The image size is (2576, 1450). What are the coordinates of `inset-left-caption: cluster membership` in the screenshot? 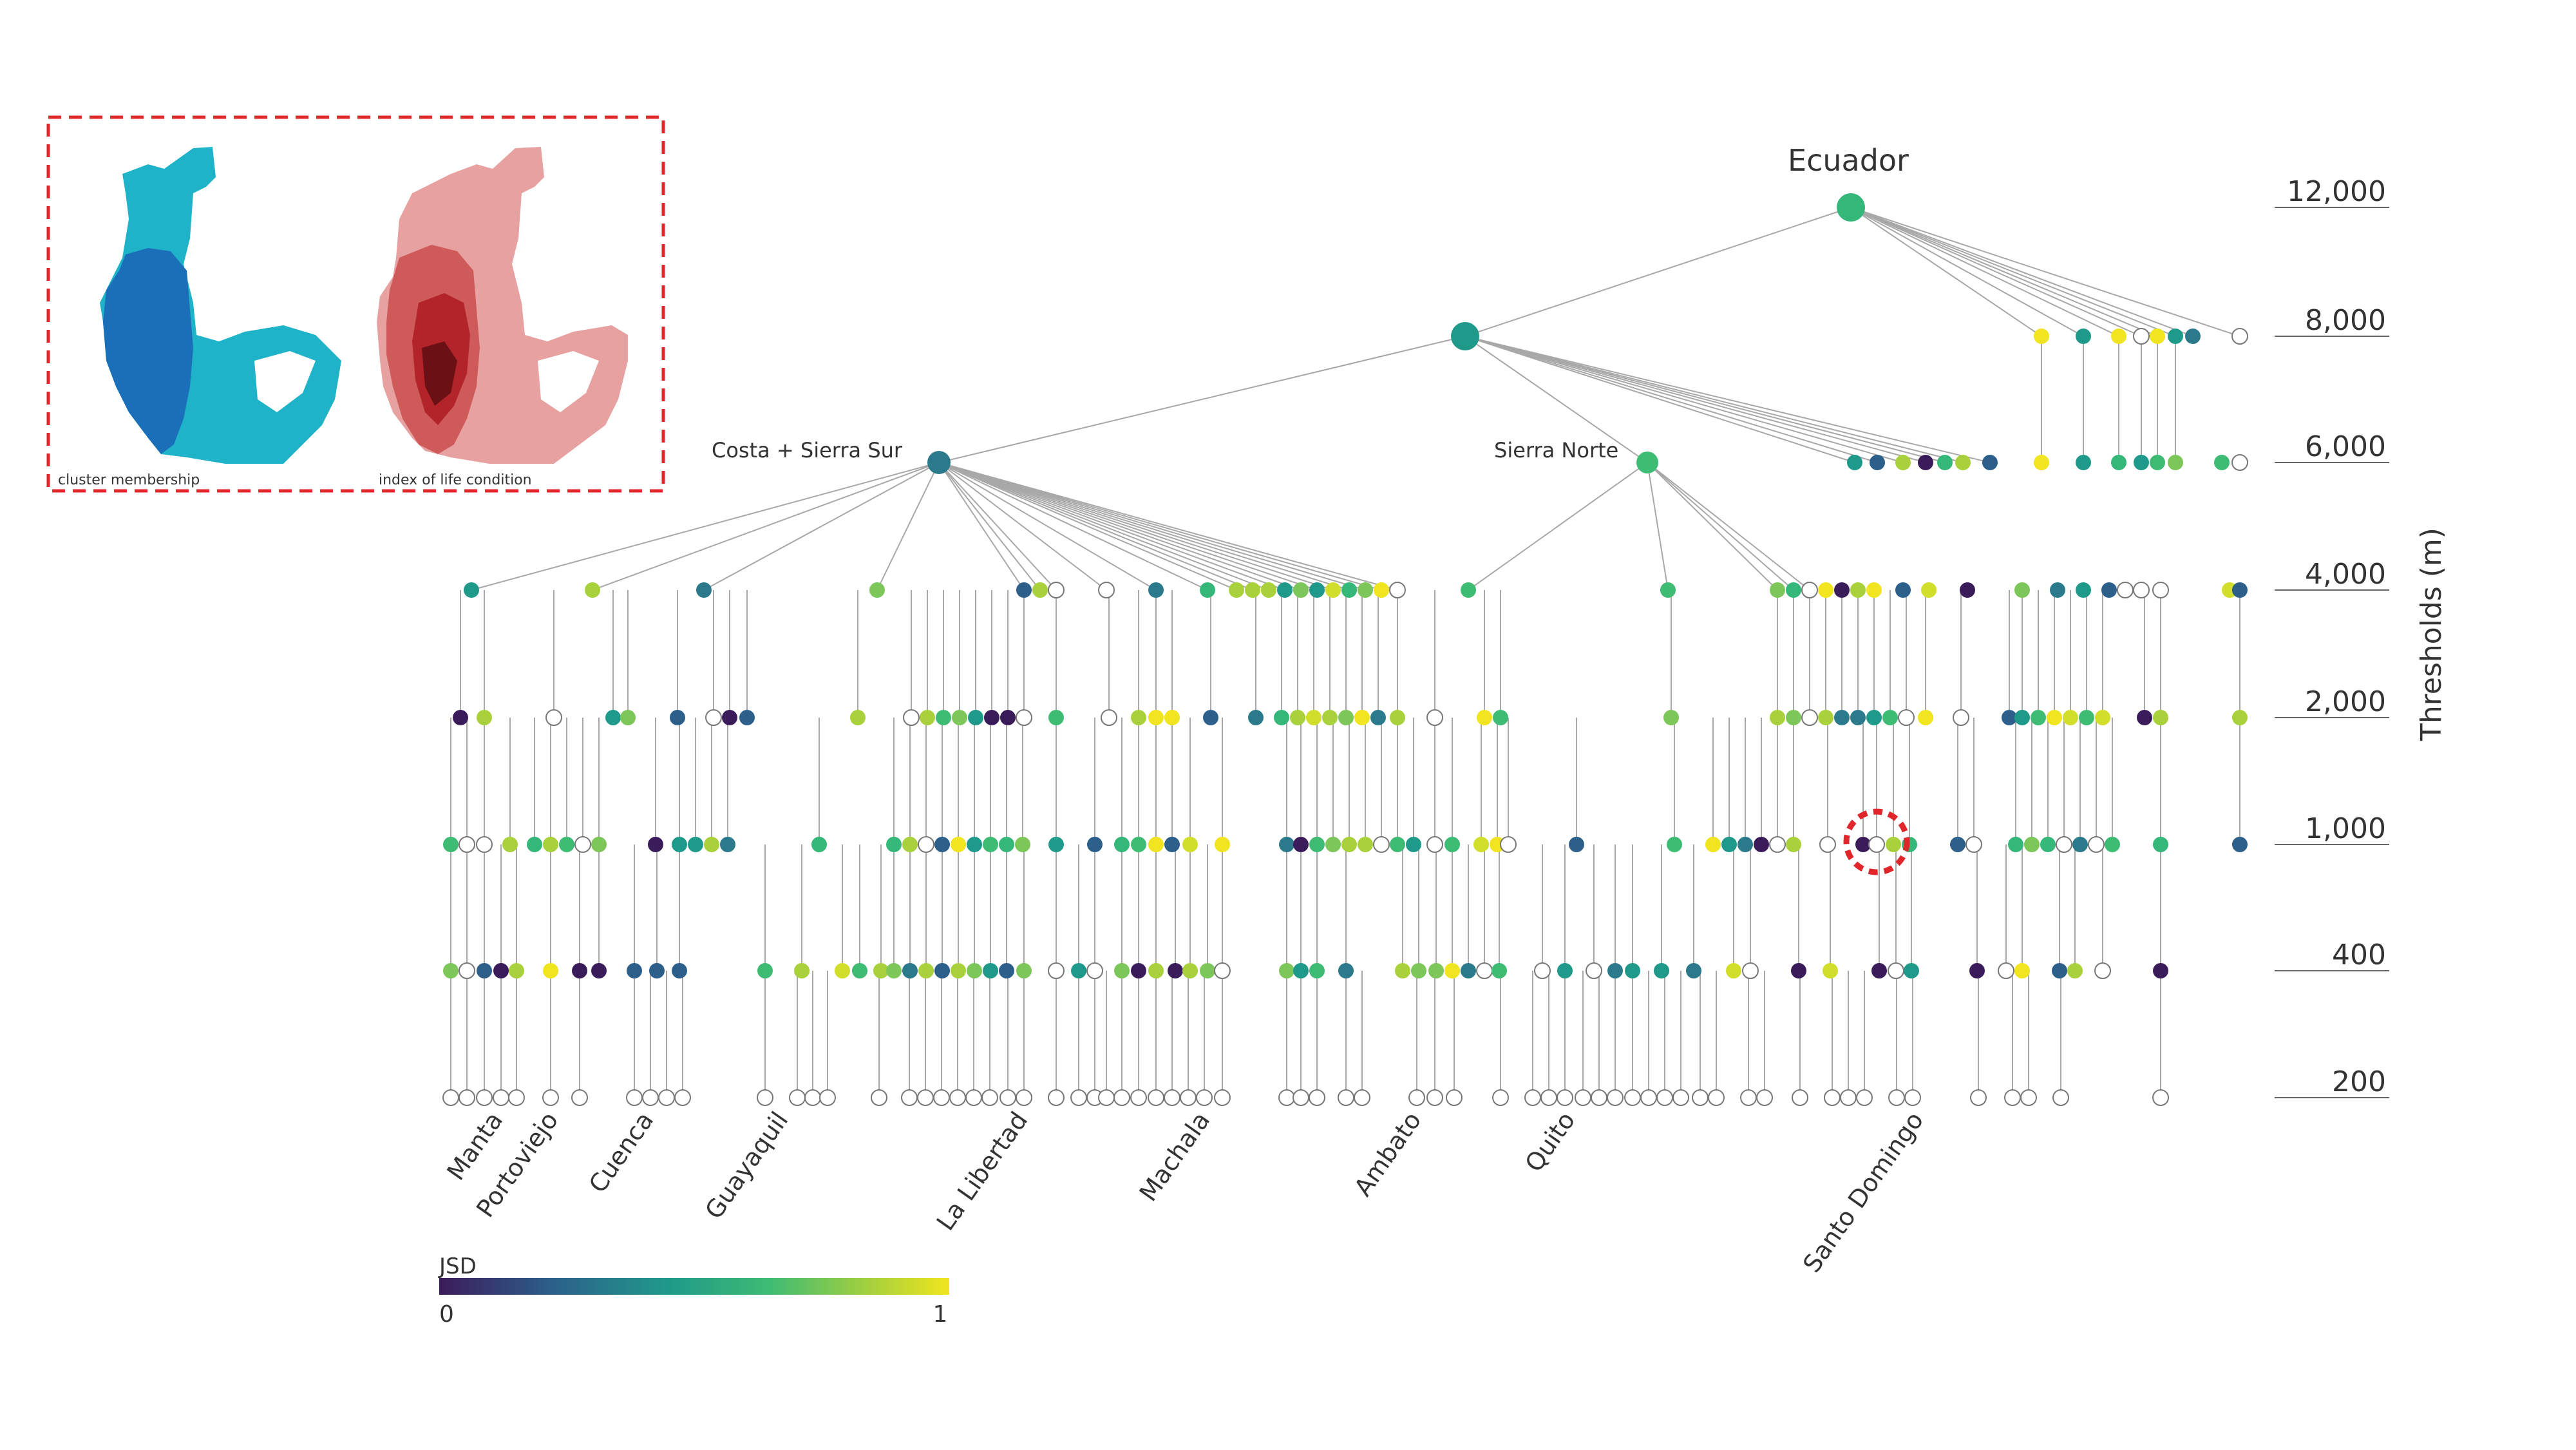 It's located at (129, 480).